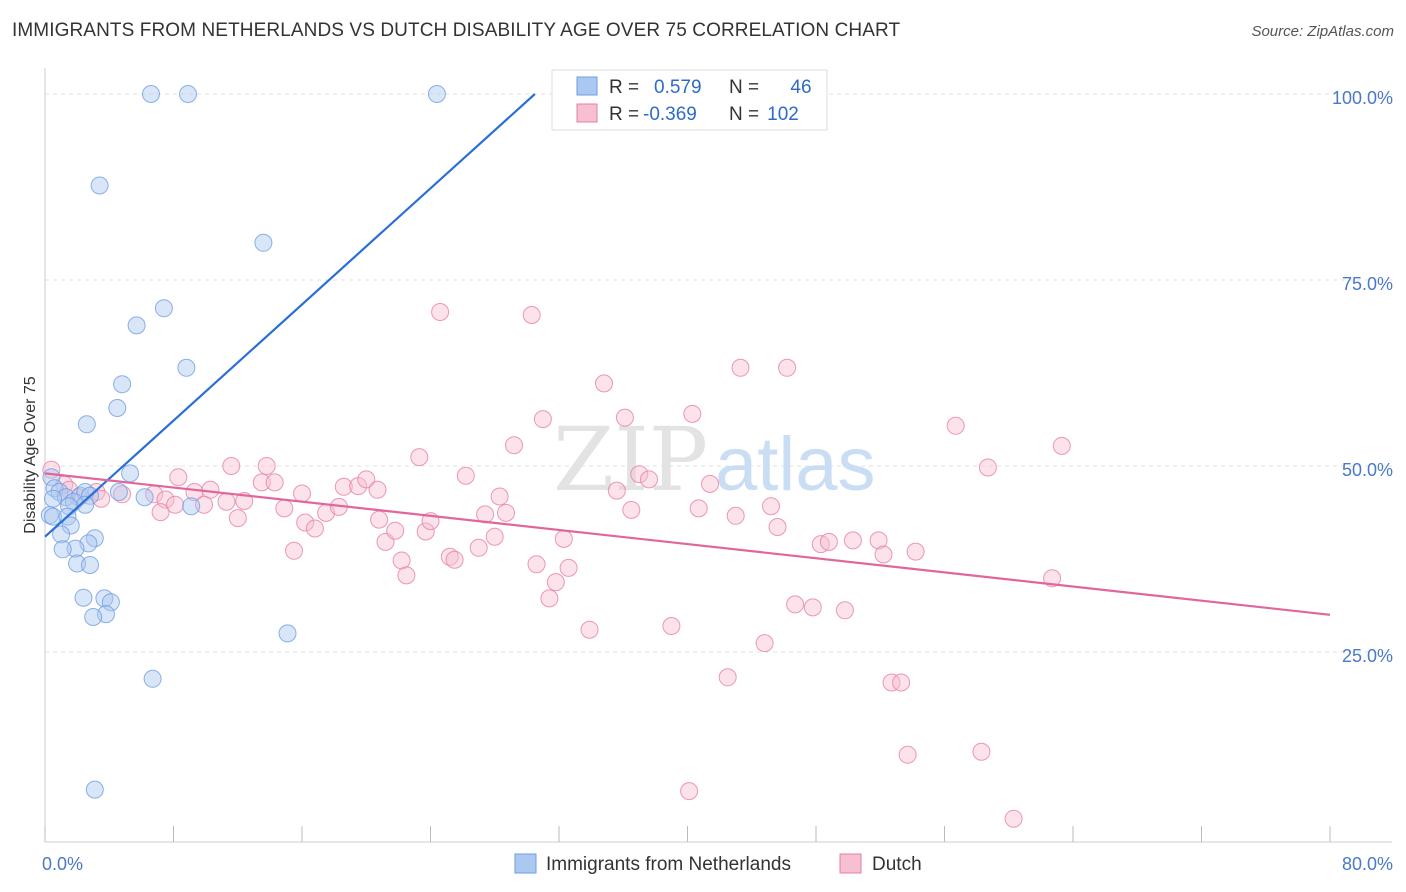 The width and height of the screenshot is (1406, 892). Describe the element at coordinates (1367, 656) in the screenshot. I see `y-tick-label: 25.0%` at that location.